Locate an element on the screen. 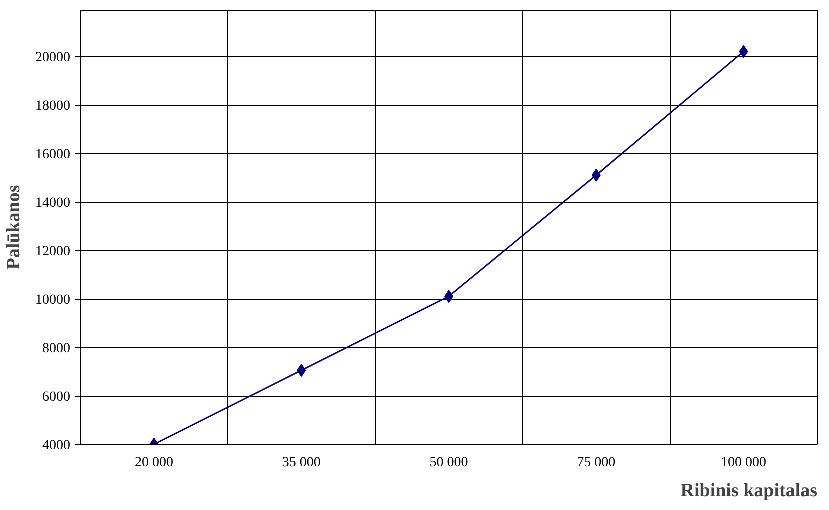 The width and height of the screenshot is (829, 510). y-tick-label: 14000 is located at coordinates (53, 204).